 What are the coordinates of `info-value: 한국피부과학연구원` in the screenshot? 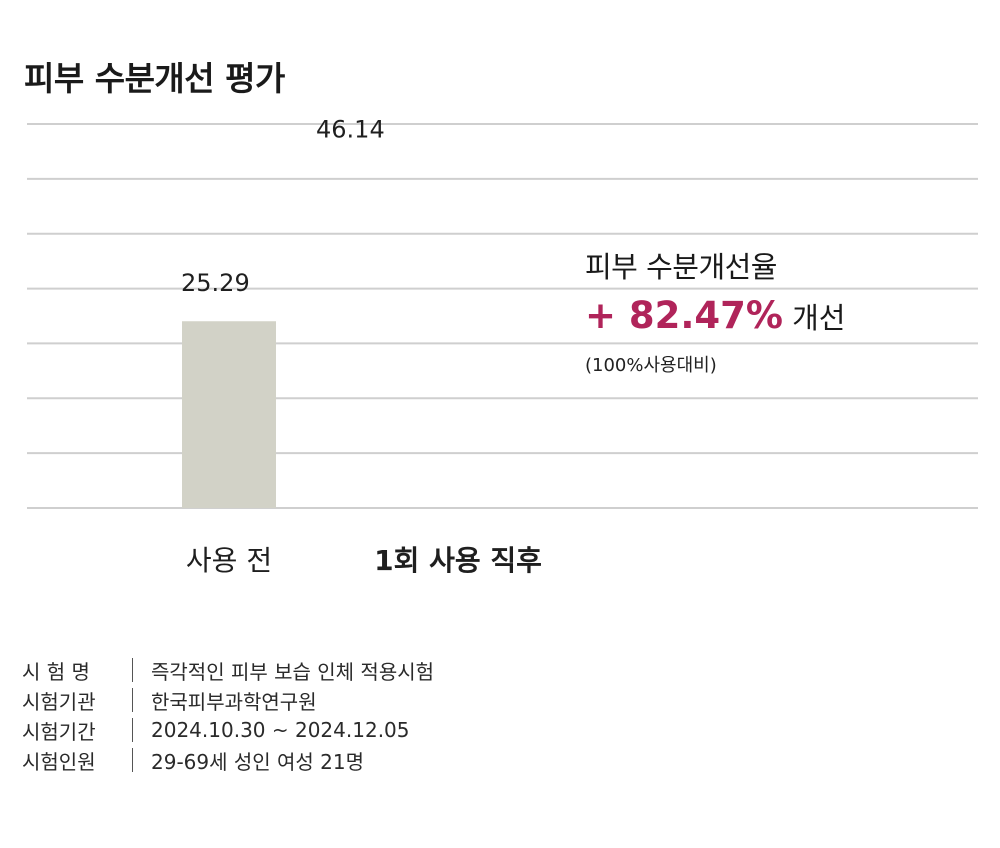 It's located at (234, 701).